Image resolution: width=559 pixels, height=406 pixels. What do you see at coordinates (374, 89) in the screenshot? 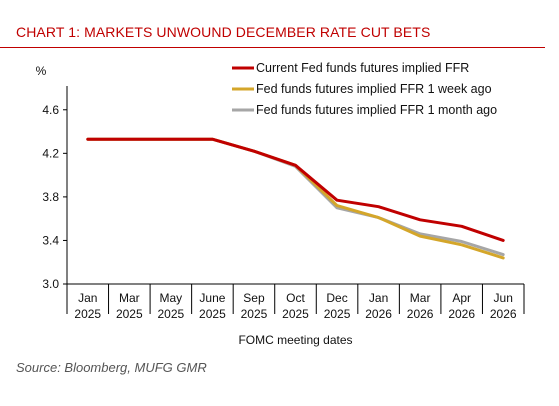
I see `legend-label: Fed funds futures implied FFR 1 week ago` at bounding box center [374, 89].